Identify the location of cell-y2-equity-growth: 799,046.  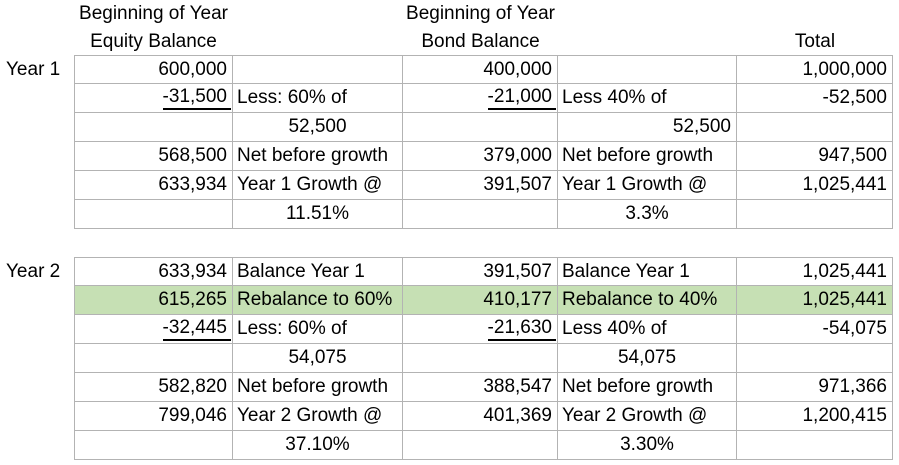
(153, 416).